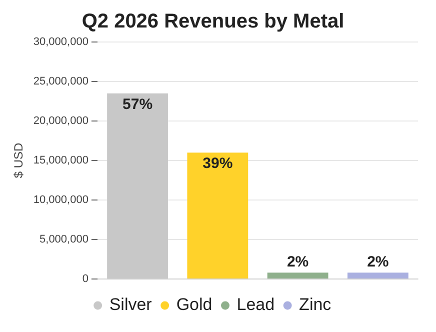 This screenshot has height=332, width=436. I want to click on y-tick-label: 5,000,000, so click(64, 240).